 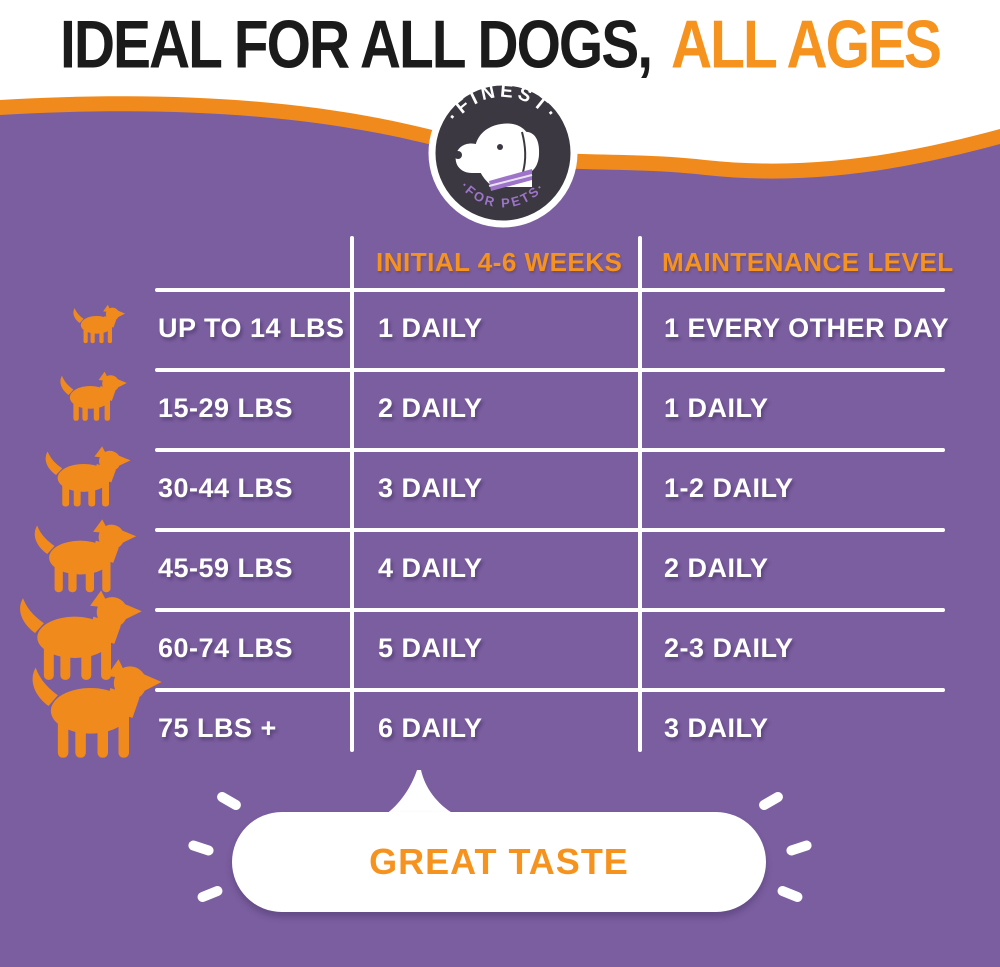 What do you see at coordinates (226, 408) in the screenshot?
I see `weight-label: 15-29 LBS` at bounding box center [226, 408].